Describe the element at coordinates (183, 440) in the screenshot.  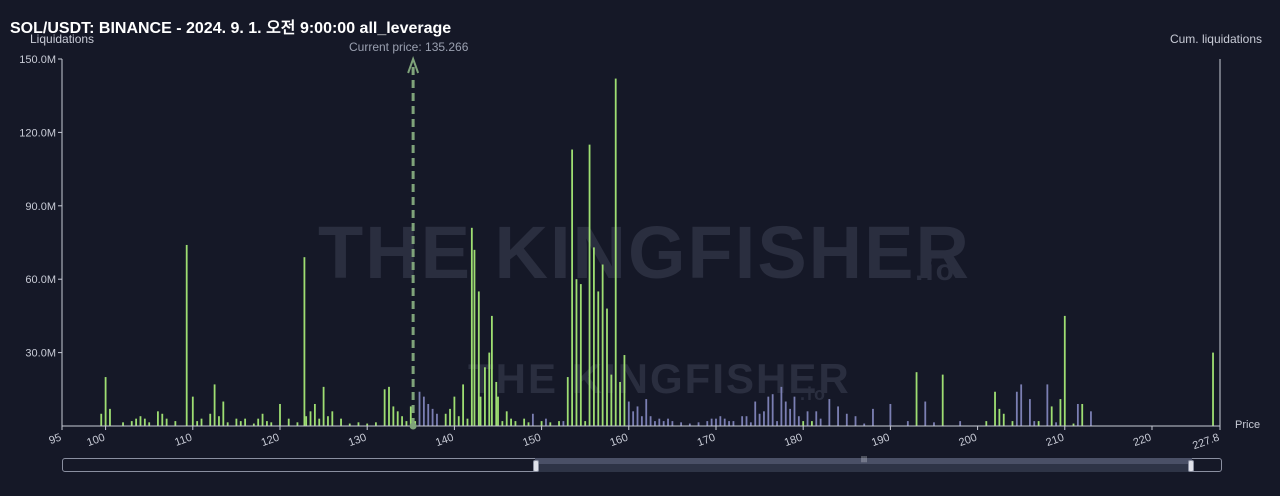
I see `x-tick-label: 110` at that location.